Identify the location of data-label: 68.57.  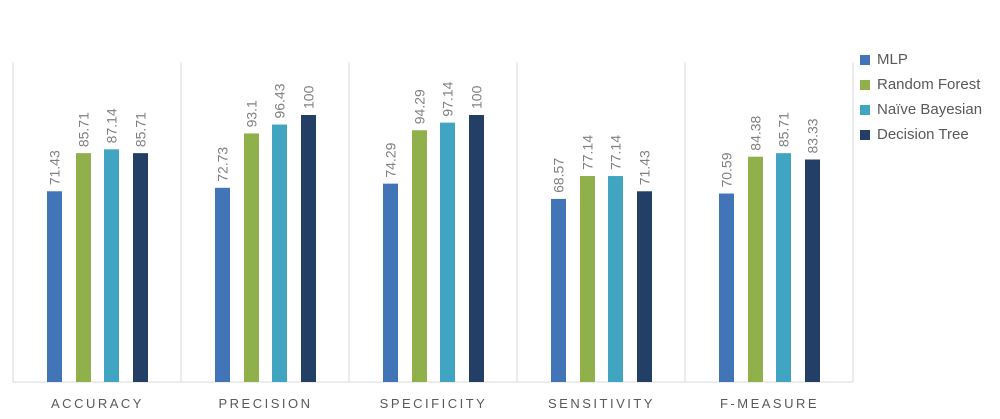
(559, 175).